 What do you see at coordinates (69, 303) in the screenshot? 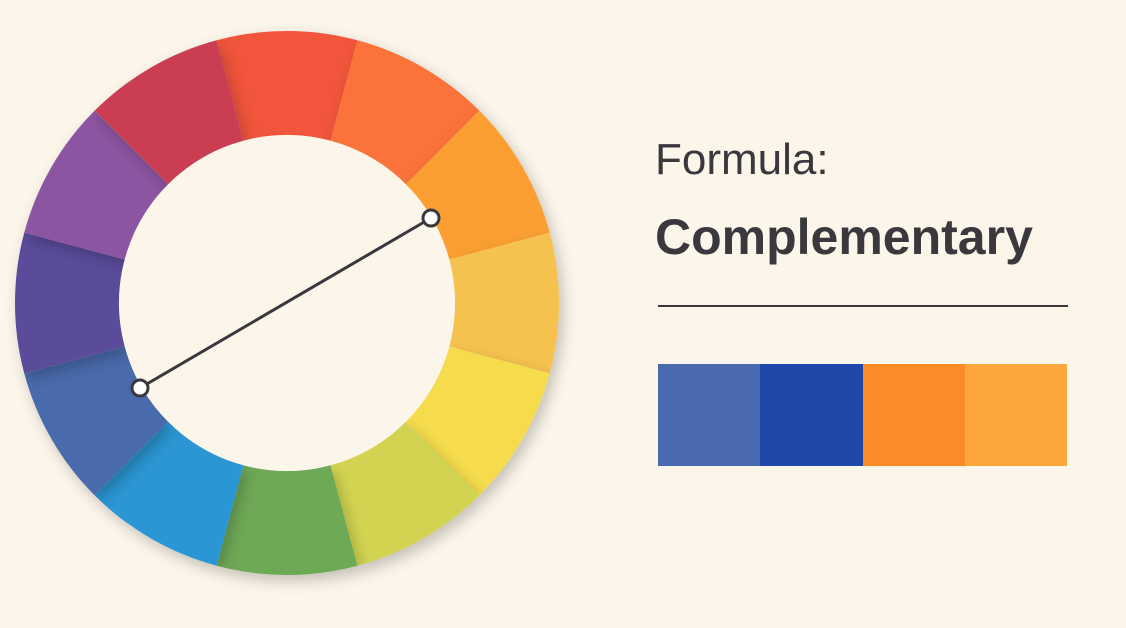
I see `wheel-segment-indigo` at bounding box center [69, 303].